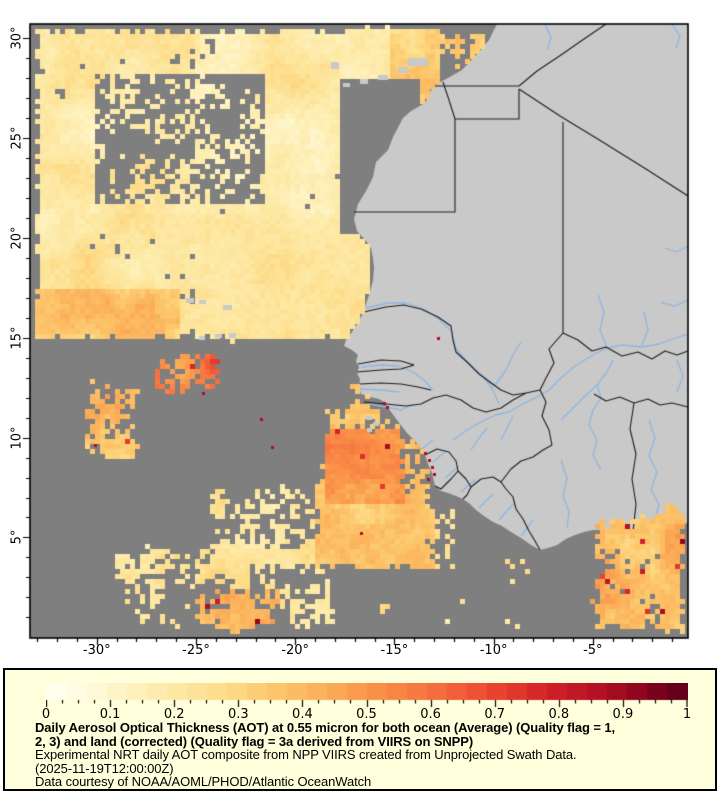 This screenshot has height=800, width=720. Describe the element at coordinates (104, 768) in the screenshot. I see `caption-date: (2025-11-19T12:00:00Z)` at that location.